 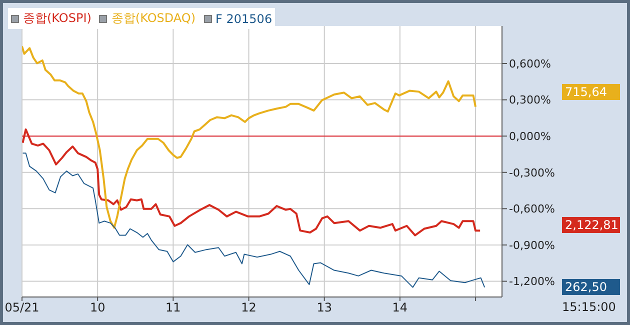 I want to click on x-tick-label: 05/21, so click(x=22, y=307).